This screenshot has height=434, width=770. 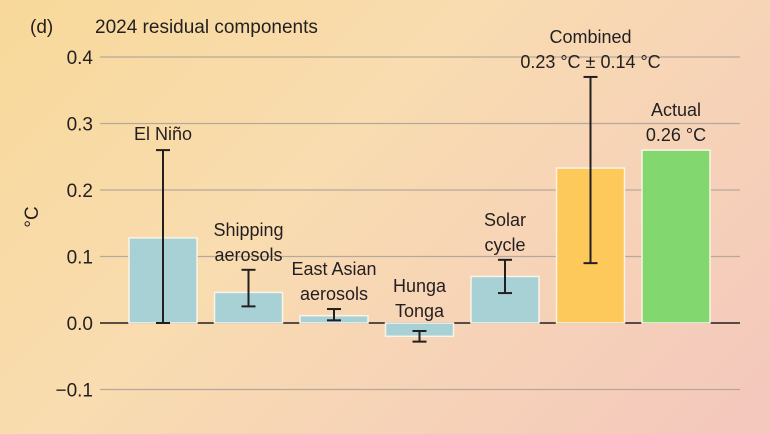 What do you see at coordinates (420, 286) in the screenshot?
I see `category-label: Hunga` at bounding box center [420, 286].